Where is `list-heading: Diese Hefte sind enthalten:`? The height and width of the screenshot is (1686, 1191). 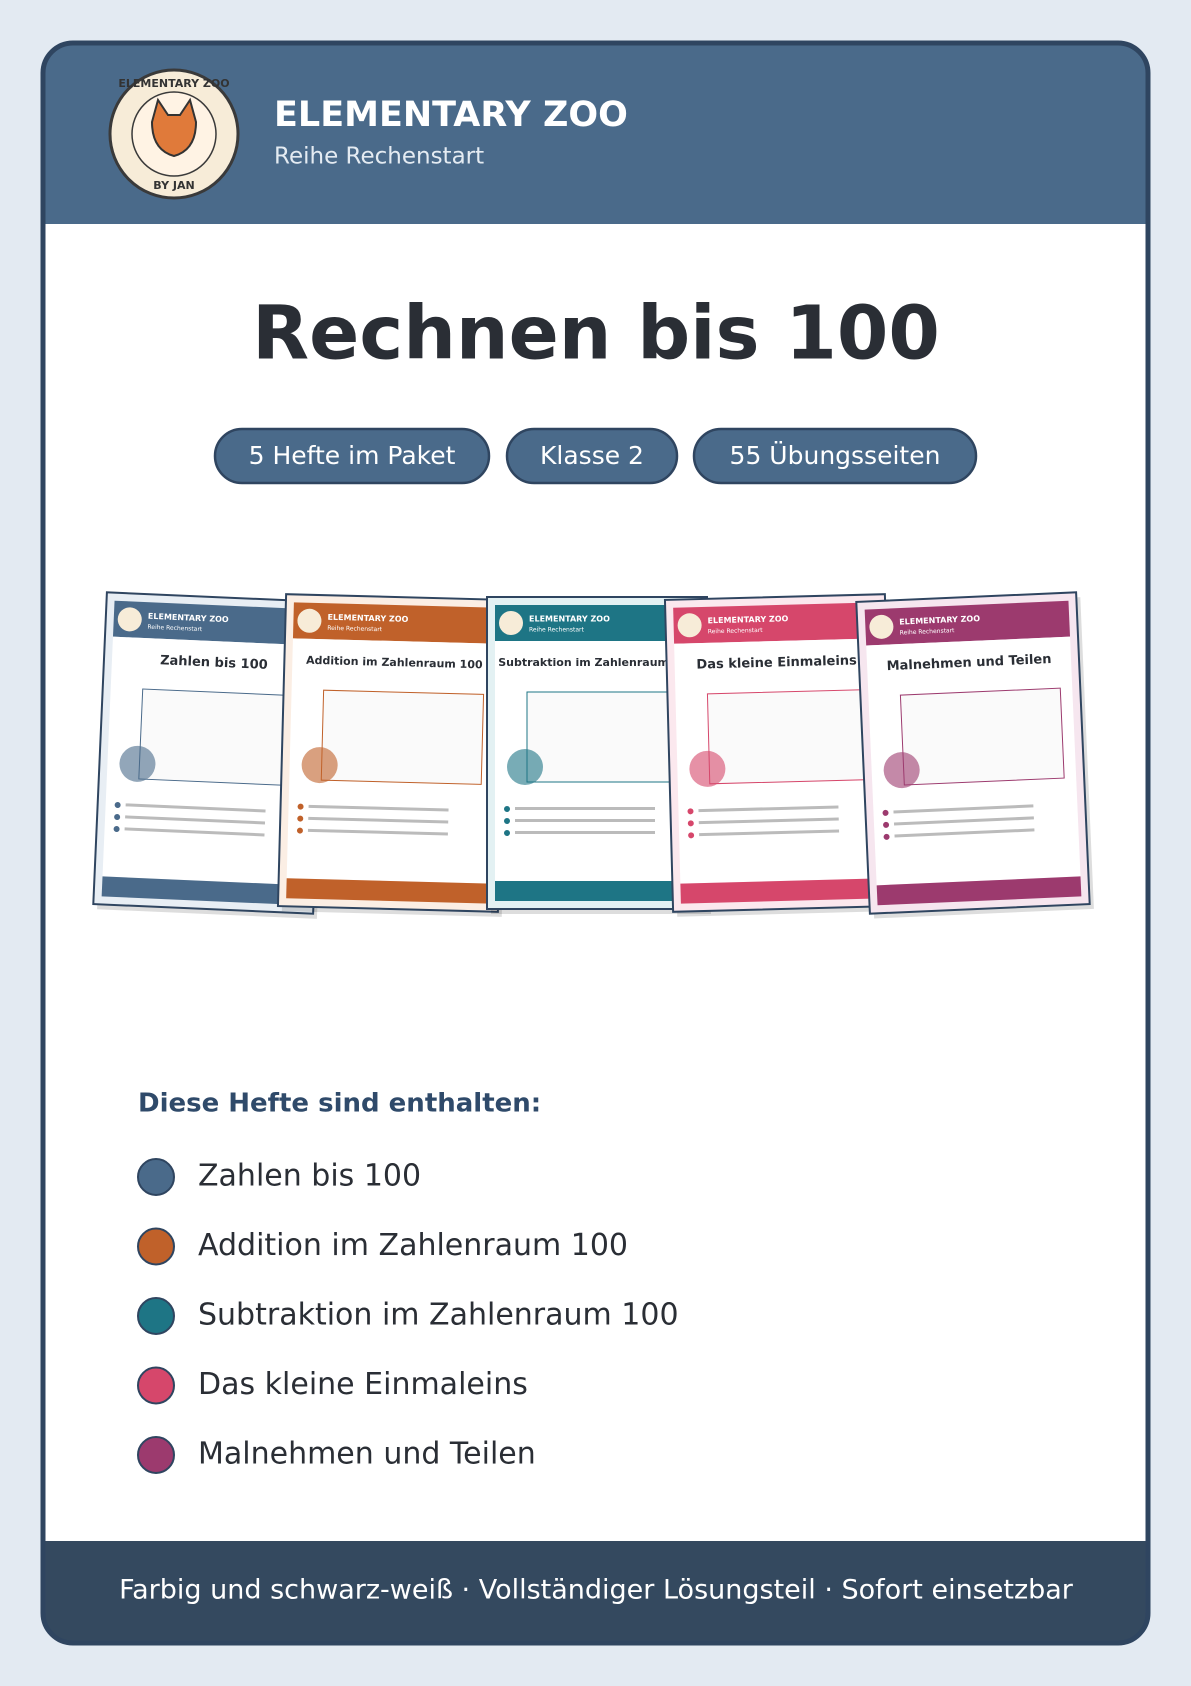
list-heading: Diese Hefte sind enthalten: is located at coordinates (339, 1104).